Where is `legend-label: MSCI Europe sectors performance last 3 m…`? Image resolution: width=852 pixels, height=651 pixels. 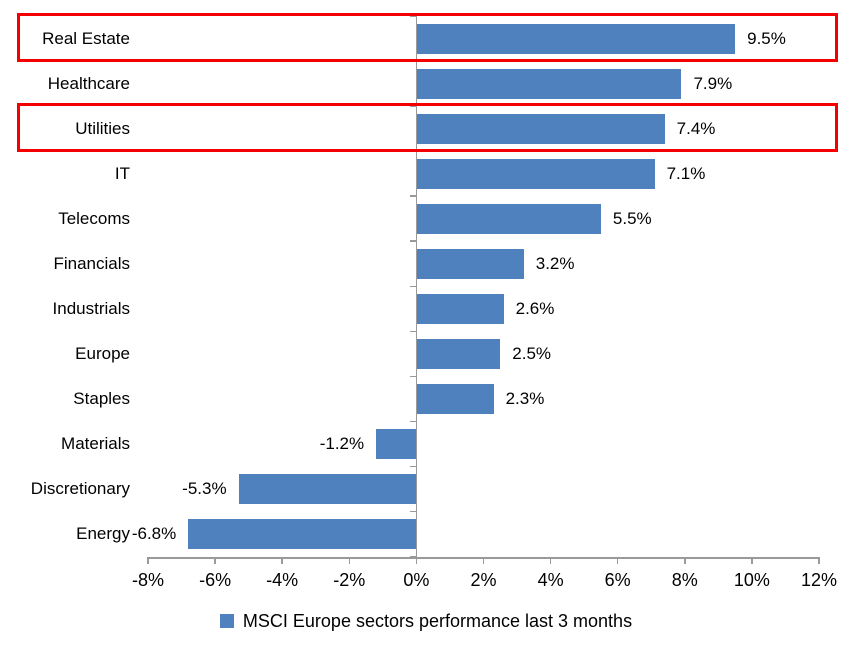 legend-label: MSCI Europe sectors performance last 3 m… is located at coordinates (437, 621).